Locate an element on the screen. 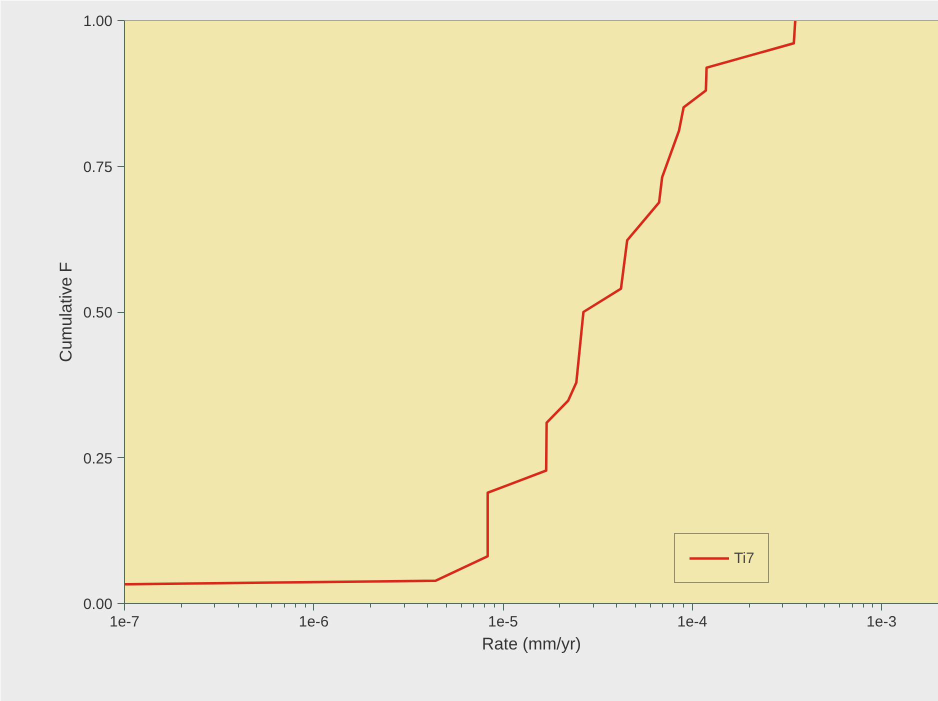 This screenshot has width=938, height=701. x-tick-label: 1e-7 is located at coordinates (124, 622).